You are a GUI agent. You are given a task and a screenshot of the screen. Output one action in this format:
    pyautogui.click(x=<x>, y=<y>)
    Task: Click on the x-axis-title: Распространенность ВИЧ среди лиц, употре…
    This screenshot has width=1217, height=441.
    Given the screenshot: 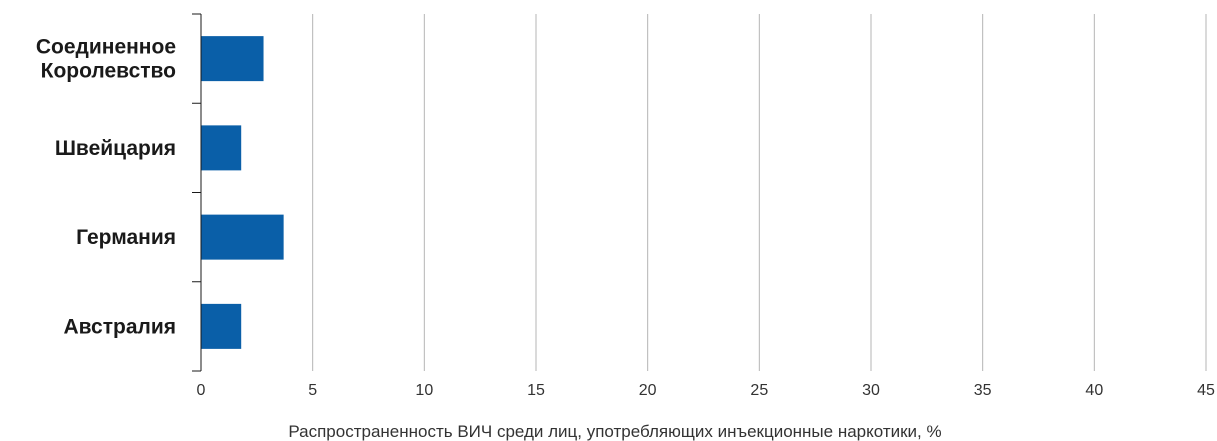 What is the action you would take?
    pyautogui.click(x=614, y=431)
    